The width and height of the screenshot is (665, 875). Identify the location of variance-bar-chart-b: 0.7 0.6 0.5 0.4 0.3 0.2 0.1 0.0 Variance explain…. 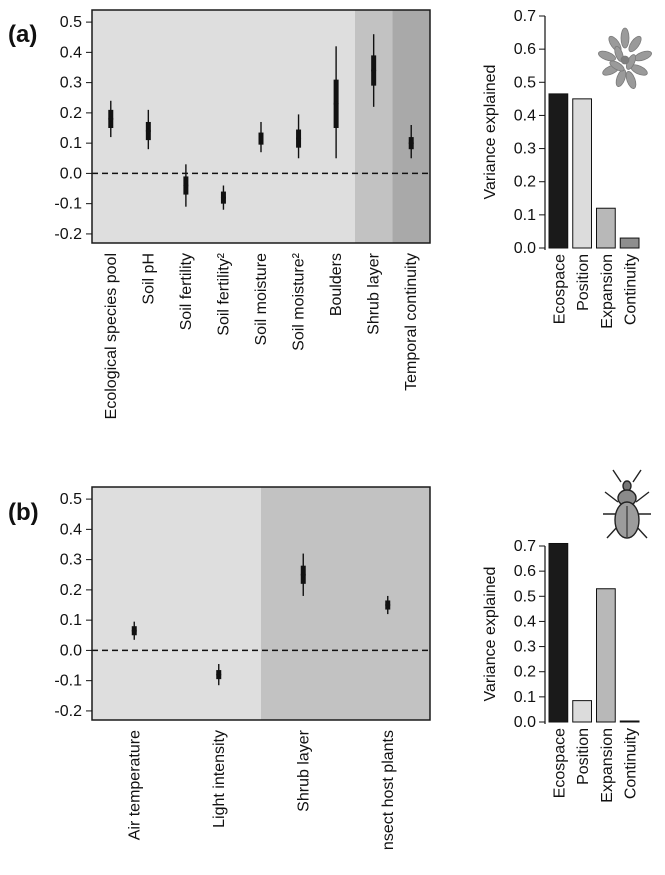
(561, 670).